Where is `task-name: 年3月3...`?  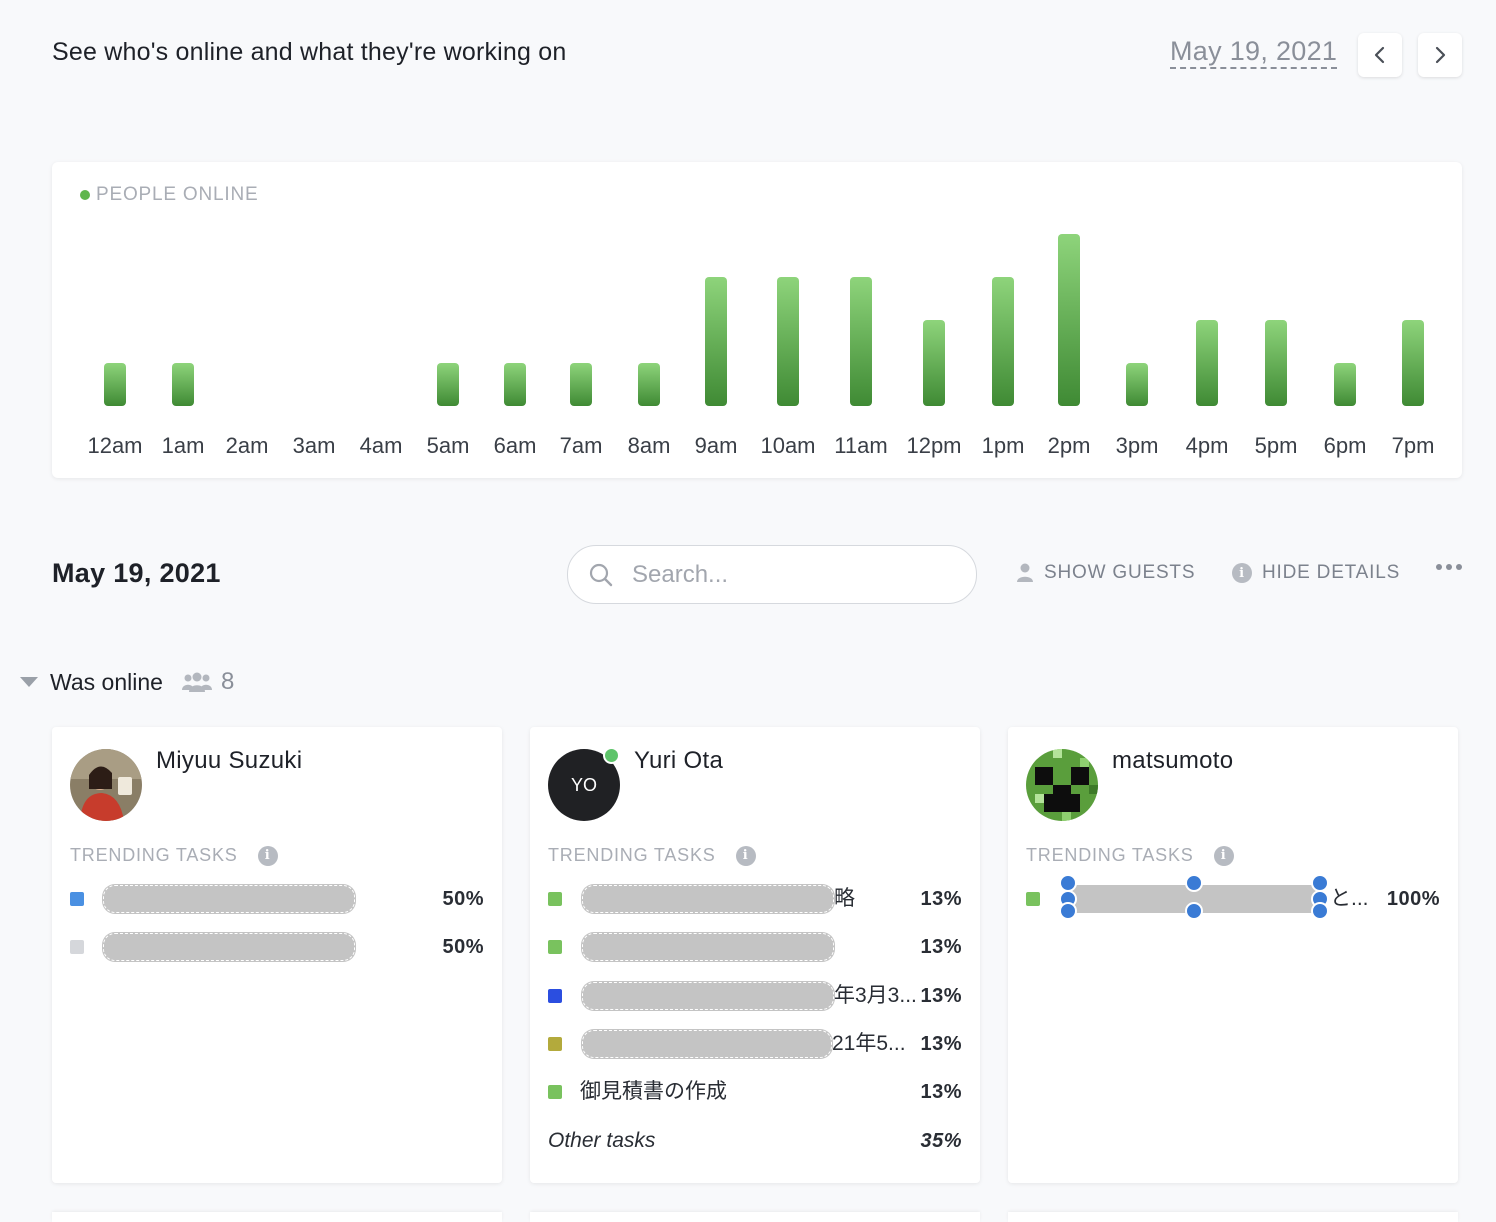 task-name: 年3月3... is located at coordinates (875, 995).